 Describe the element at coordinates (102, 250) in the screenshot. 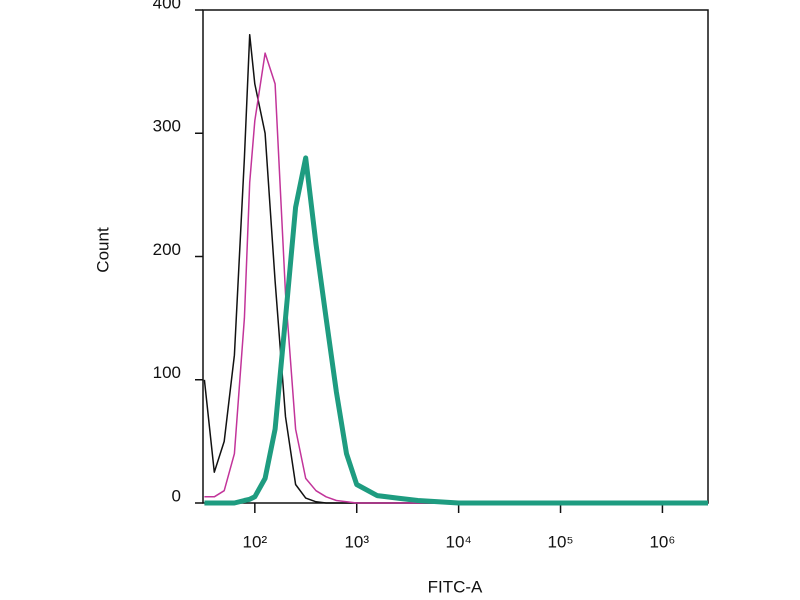

I see `y-axis-label: Count` at that location.